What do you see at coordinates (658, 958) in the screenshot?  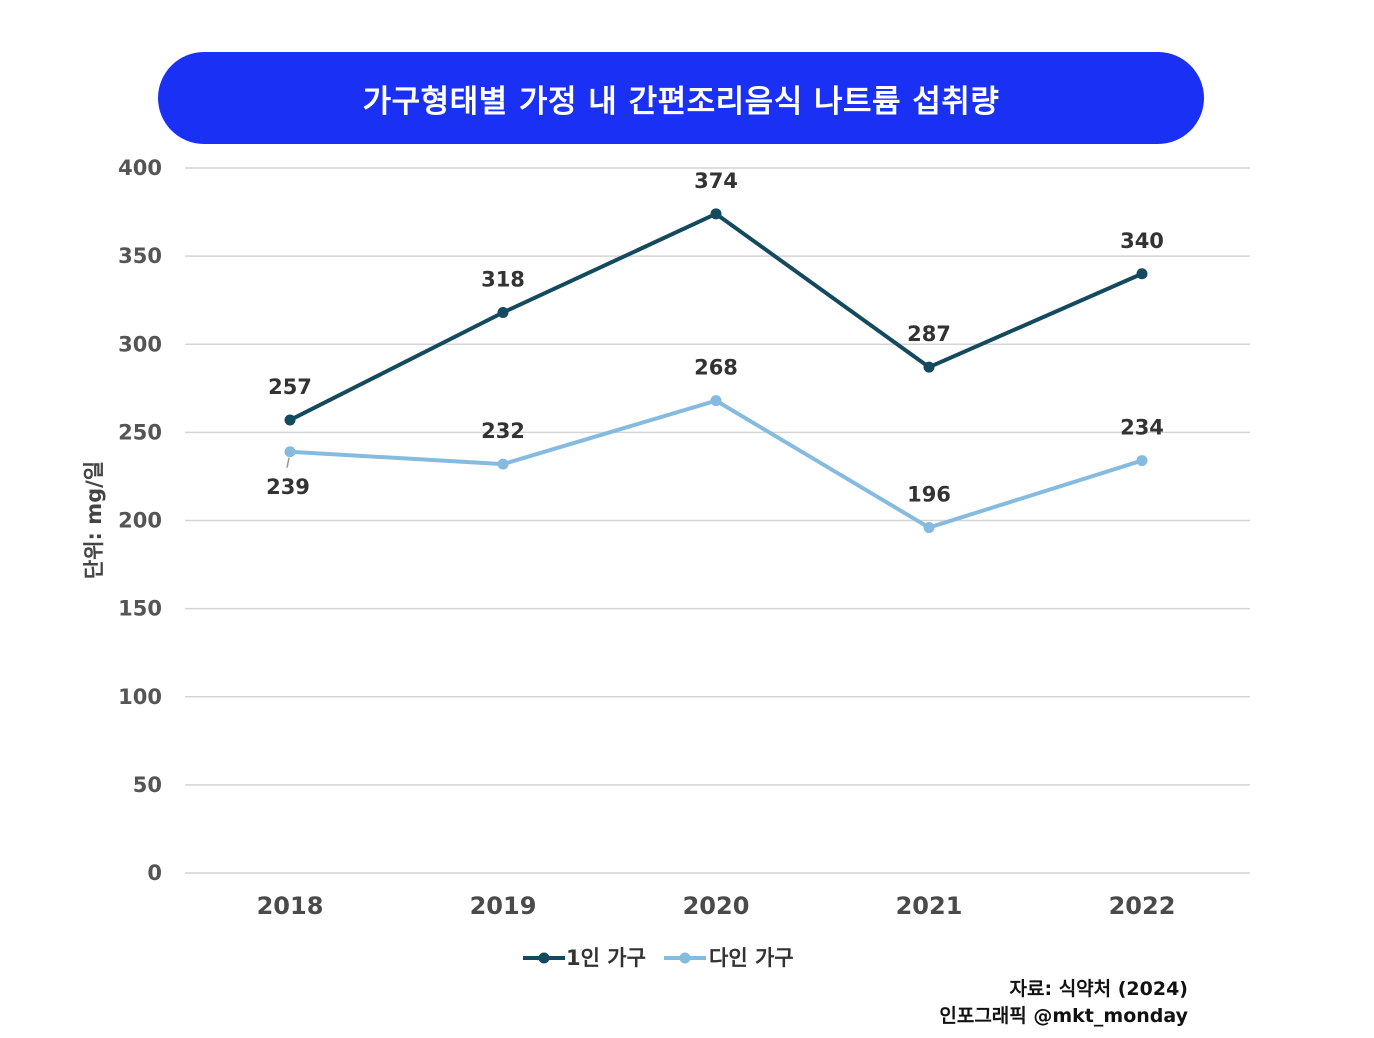 I see `legend: 1인 가구 다인 가구` at bounding box center [658, 958].